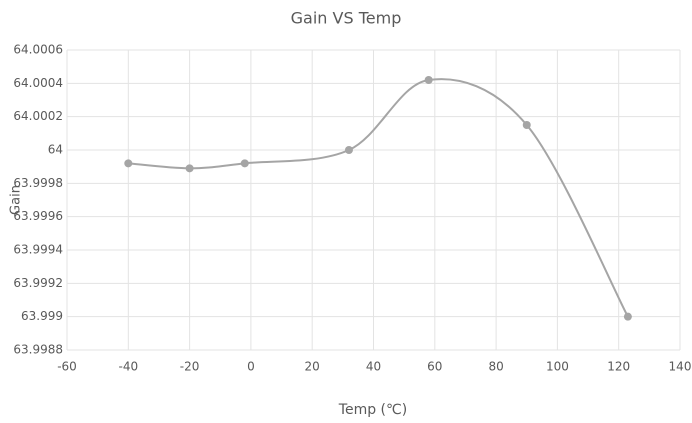  What do you see at coordinates (434, 367) in the screenshot?
I see `x-tick-label: 60` at bounding box center [434, 367].